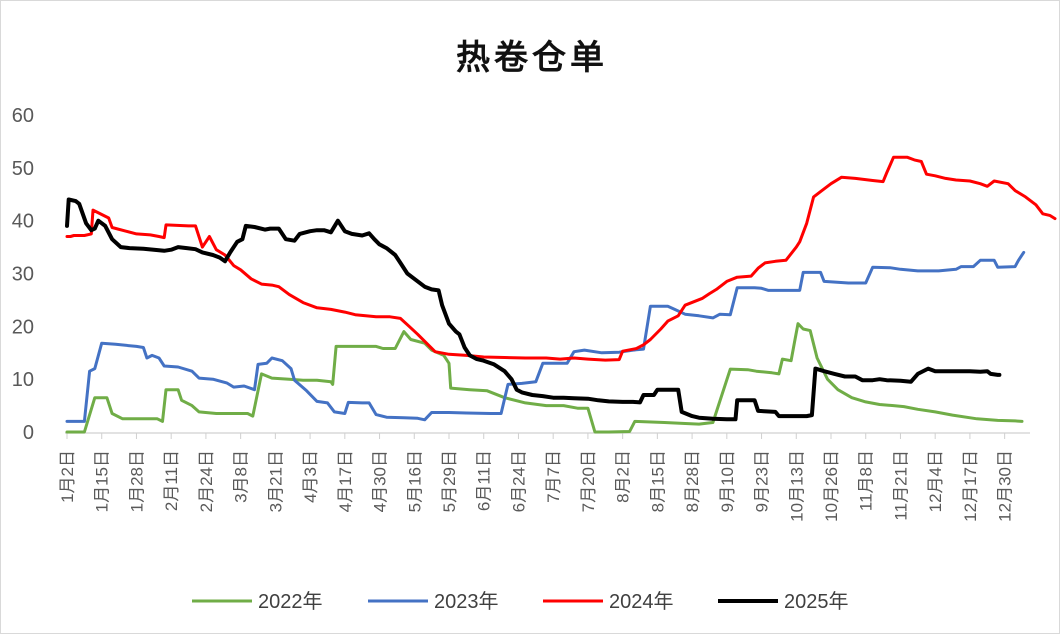 The image size is (1064, 637). I want to click on x-tick-label: 3月8日, so click(241, 476).